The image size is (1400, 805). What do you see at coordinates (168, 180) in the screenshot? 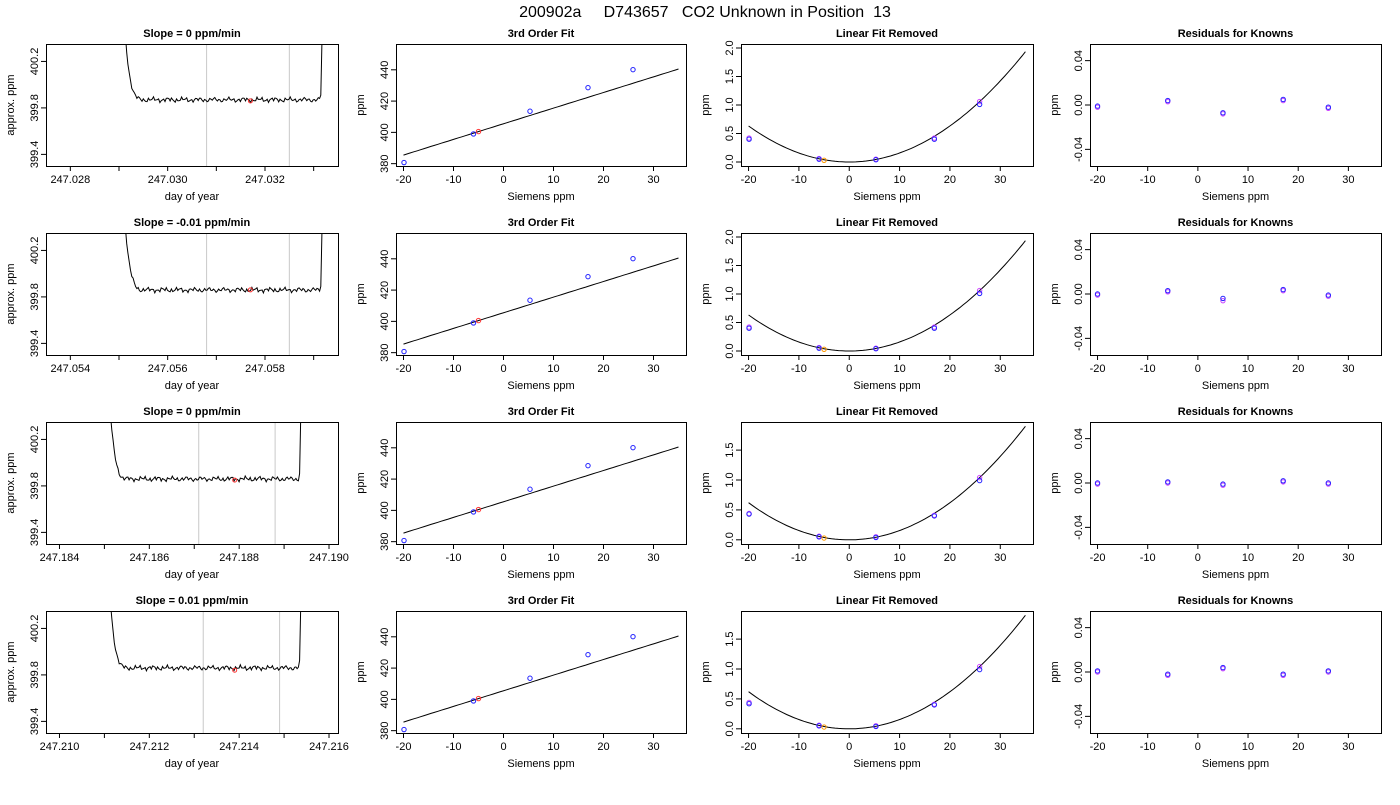
I see `x-tick-label: 247.030` at bounding box center [168, 180].